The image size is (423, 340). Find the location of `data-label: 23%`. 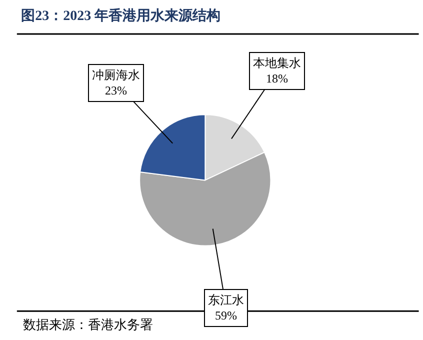

data-label: 23% is located at coordinates (116, 91).